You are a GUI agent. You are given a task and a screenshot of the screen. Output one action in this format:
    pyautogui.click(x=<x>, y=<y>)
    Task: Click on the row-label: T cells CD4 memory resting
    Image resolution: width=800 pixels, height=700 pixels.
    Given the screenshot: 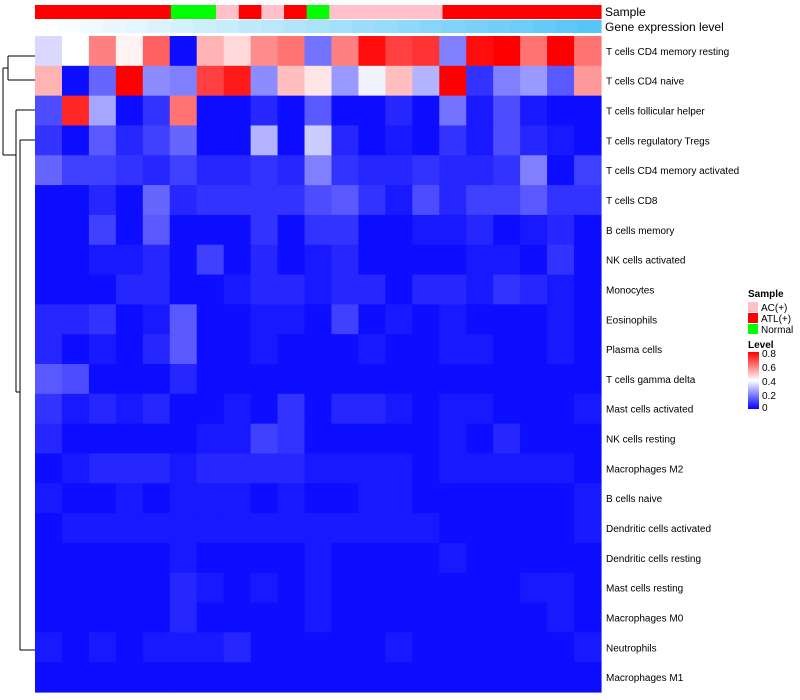 What is the action you would take?
    pyautogui.click(x=667, y=52)
    